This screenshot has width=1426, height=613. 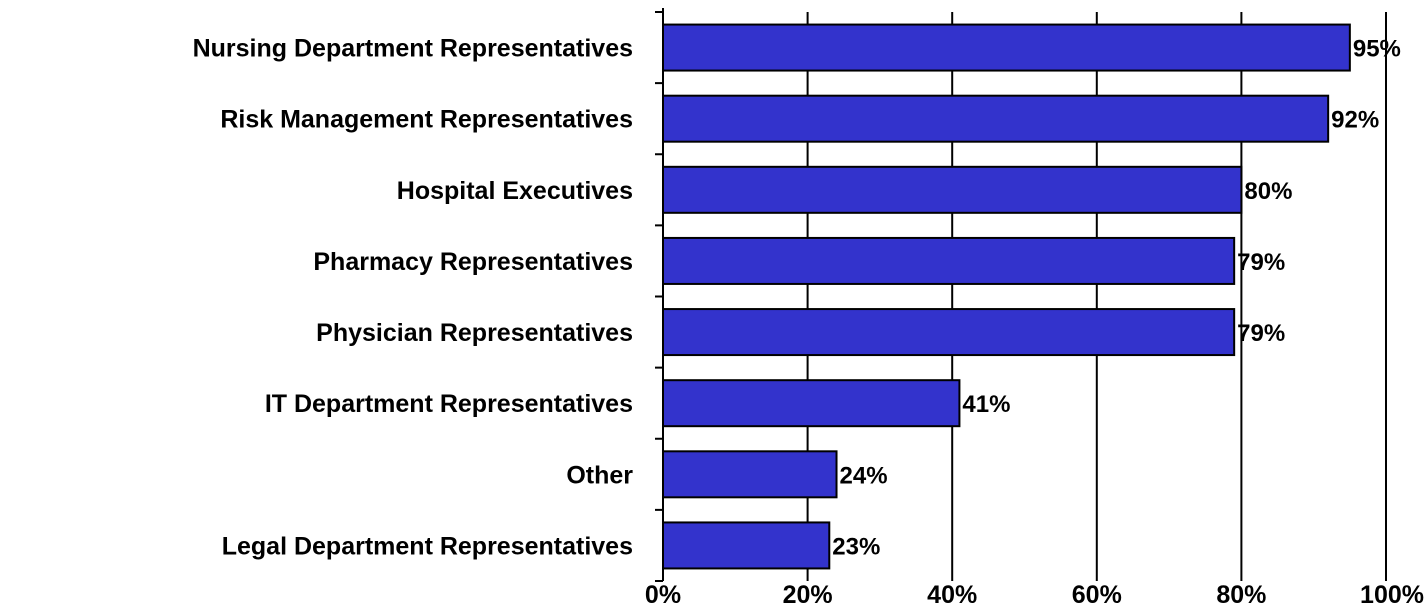 I want to click on category-label: Risk Management Representatives, so click(x=426, y=120).